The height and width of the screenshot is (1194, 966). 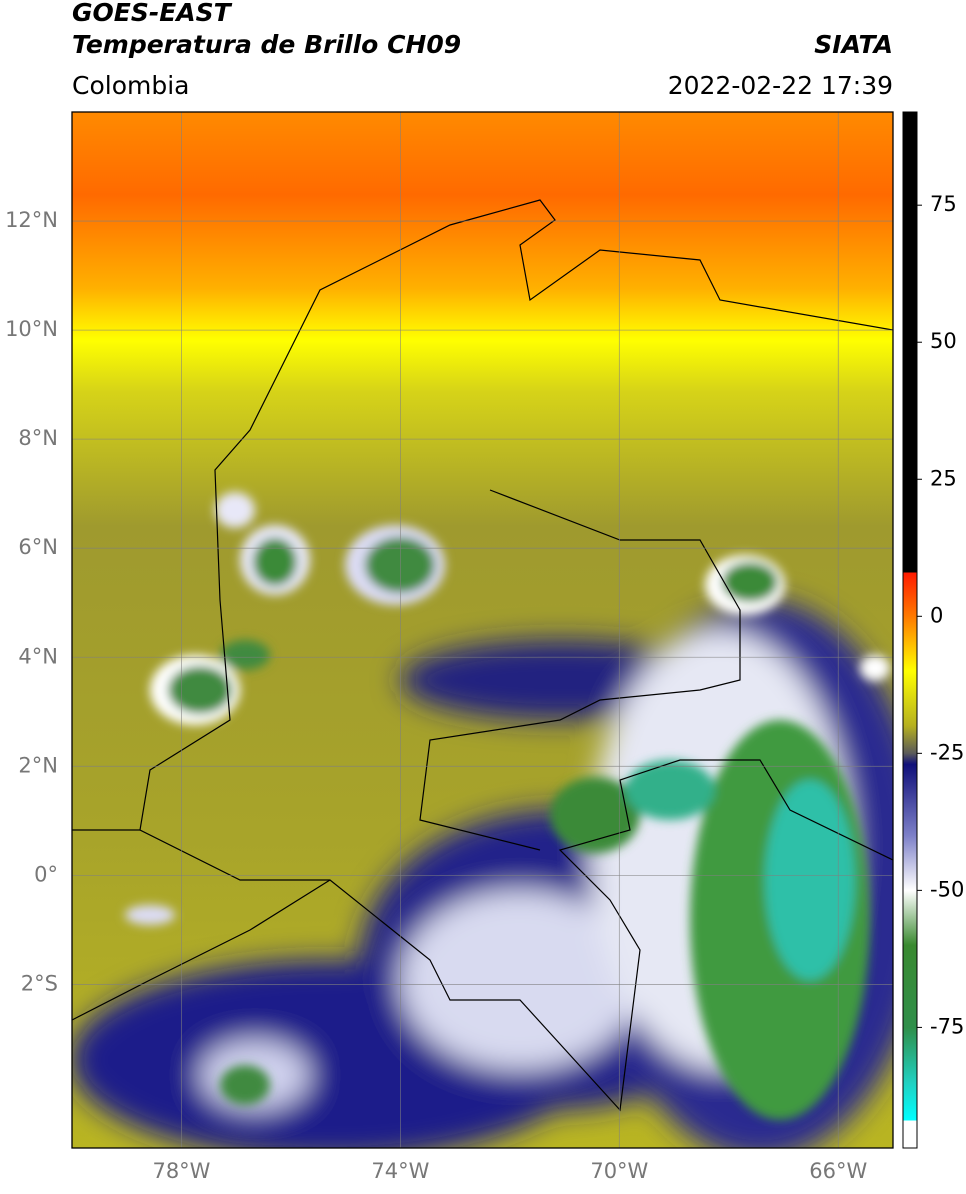 I want to click on y-tick-label: 2°N, so click(x=38, y=765).